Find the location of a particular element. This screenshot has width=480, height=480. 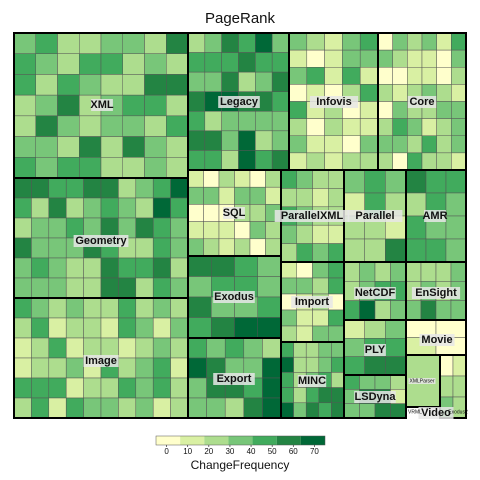

ensight-cell is located at coordinates (443, 271).